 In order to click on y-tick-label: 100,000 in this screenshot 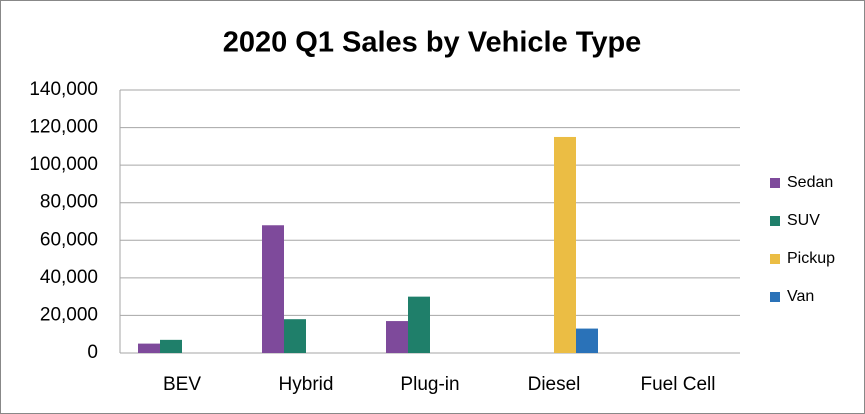, I will do `click(63, 164)`.